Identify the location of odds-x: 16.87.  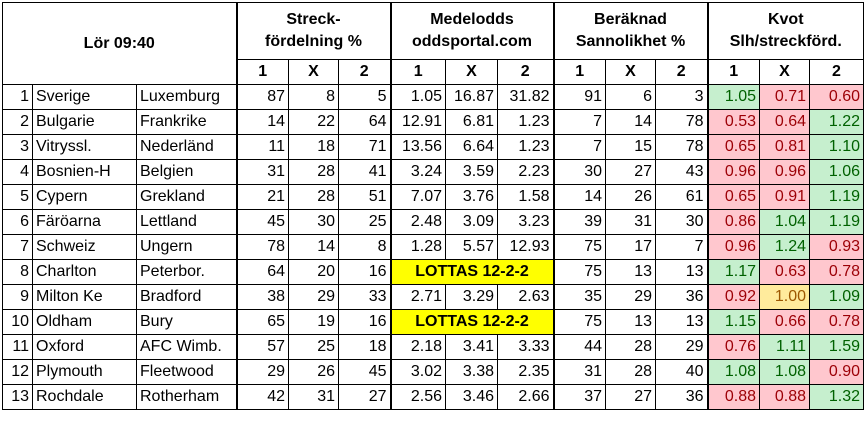
(471, 97).